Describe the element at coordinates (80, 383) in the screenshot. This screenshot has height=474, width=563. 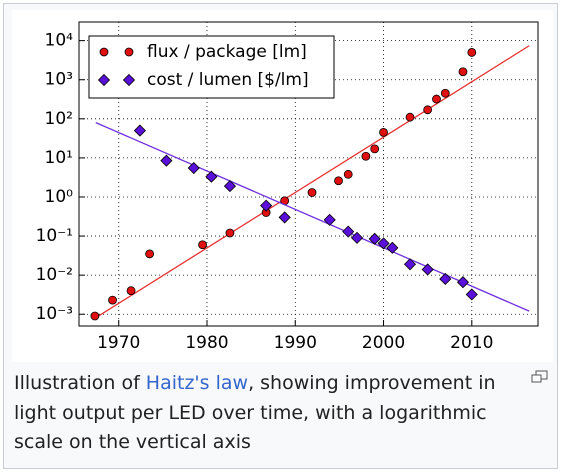
I see `caption-text: Illustration of` at that location.